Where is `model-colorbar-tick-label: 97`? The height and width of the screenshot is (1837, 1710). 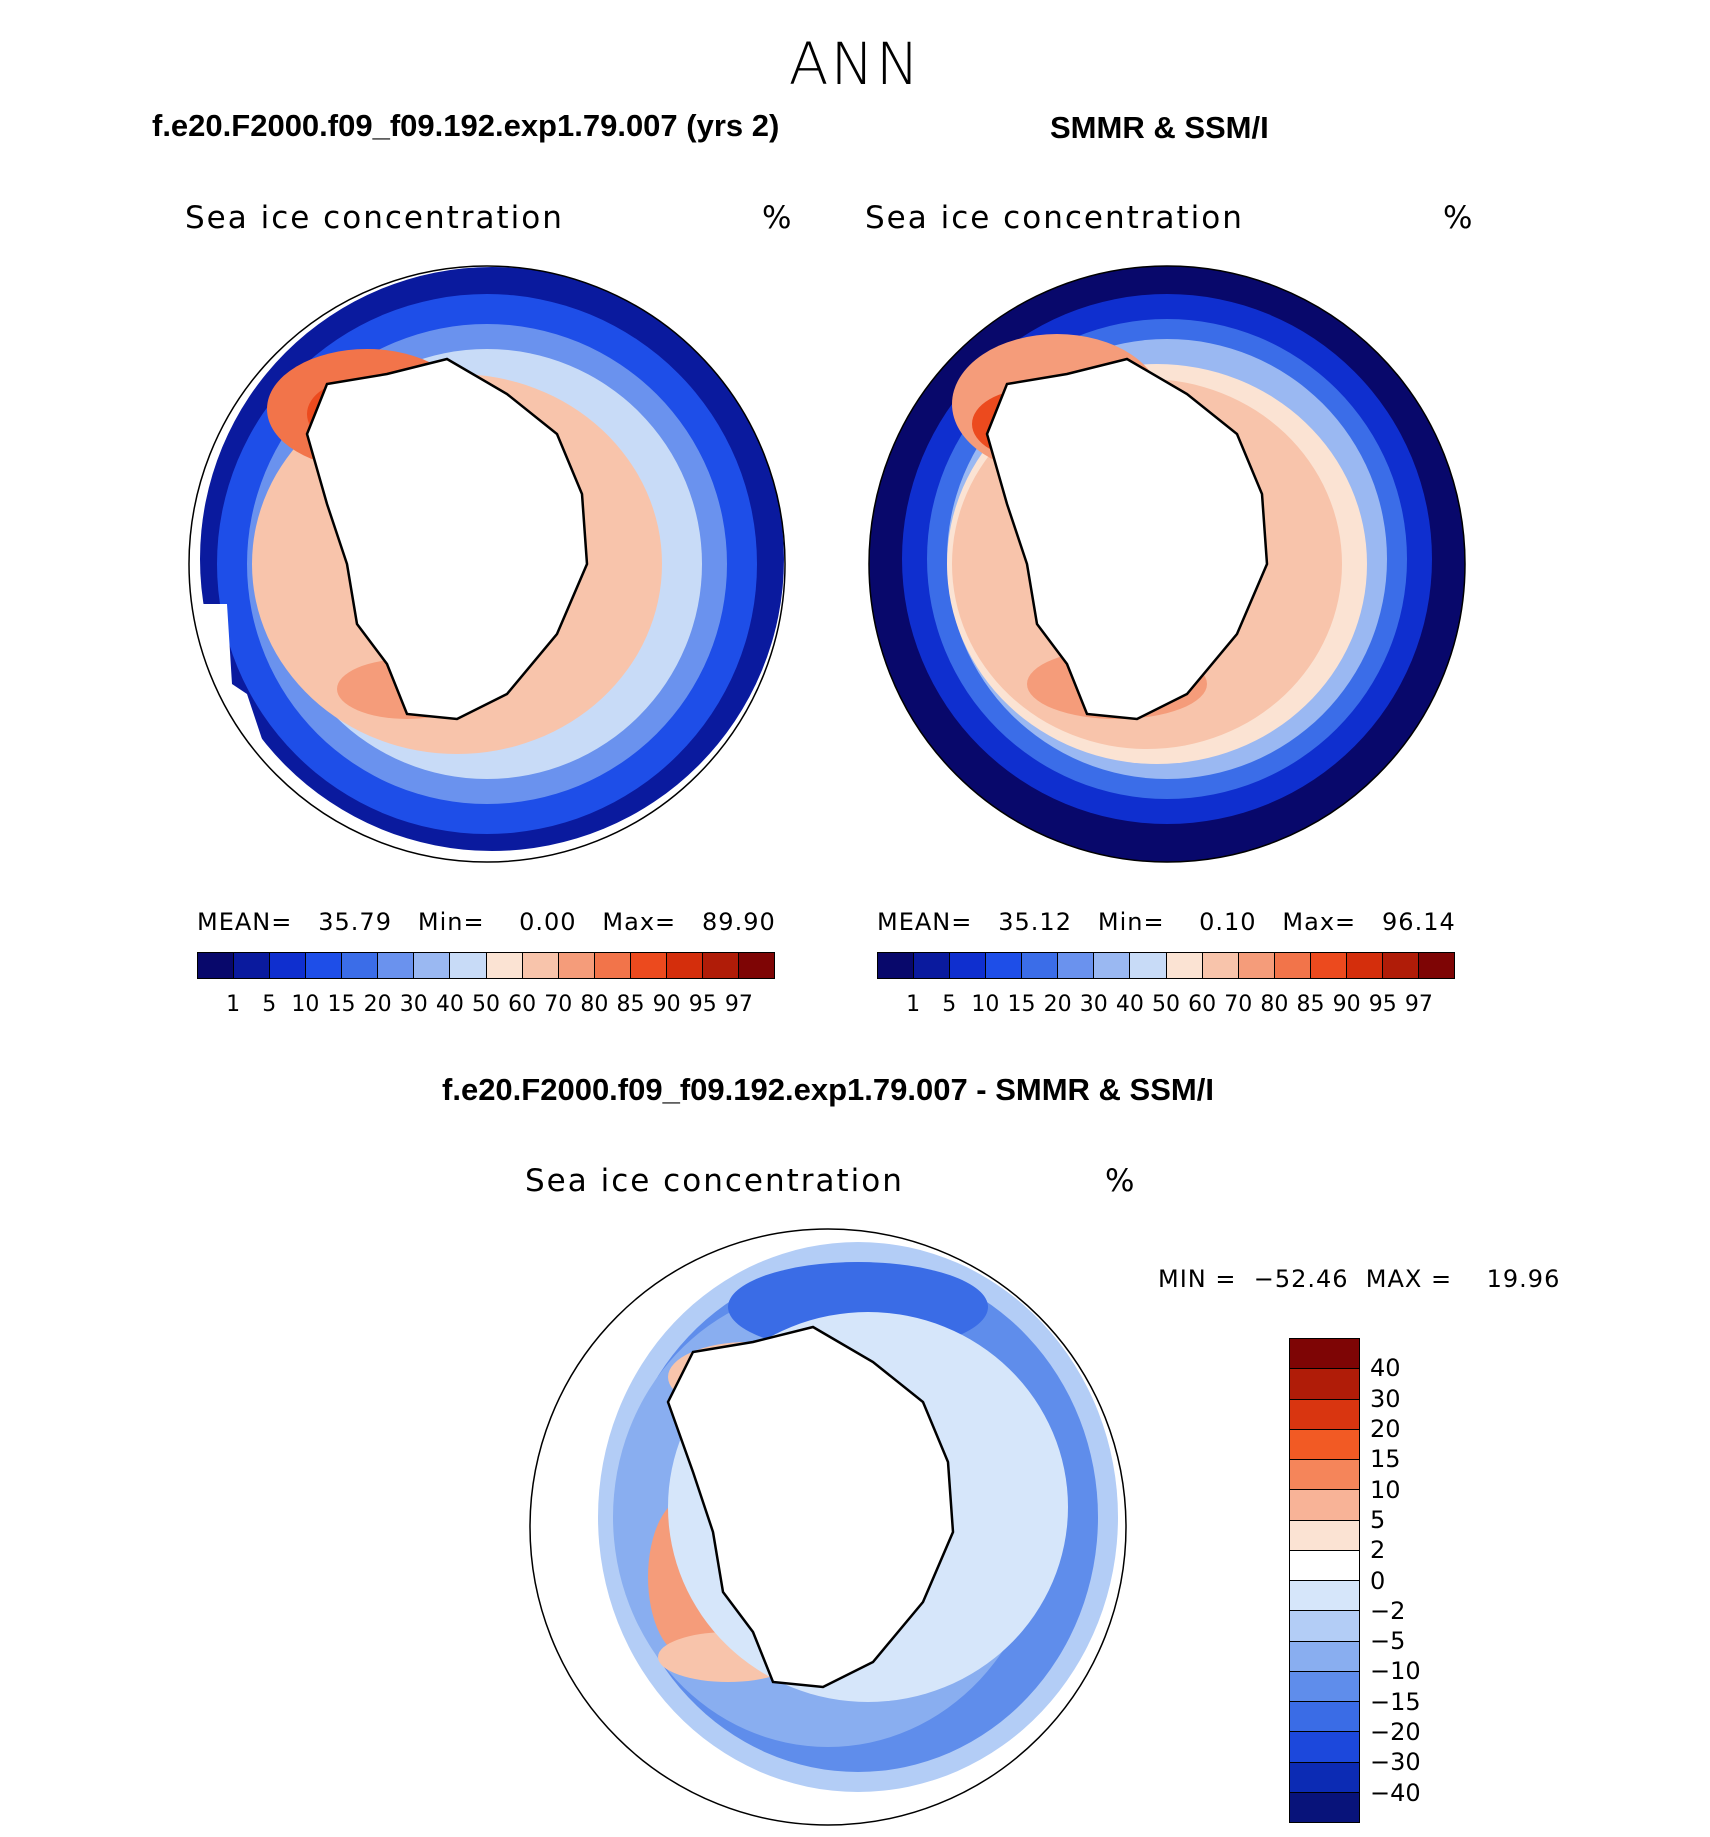
model-colorbar-tick-label: 97 is located at coordinates (738, 1004).